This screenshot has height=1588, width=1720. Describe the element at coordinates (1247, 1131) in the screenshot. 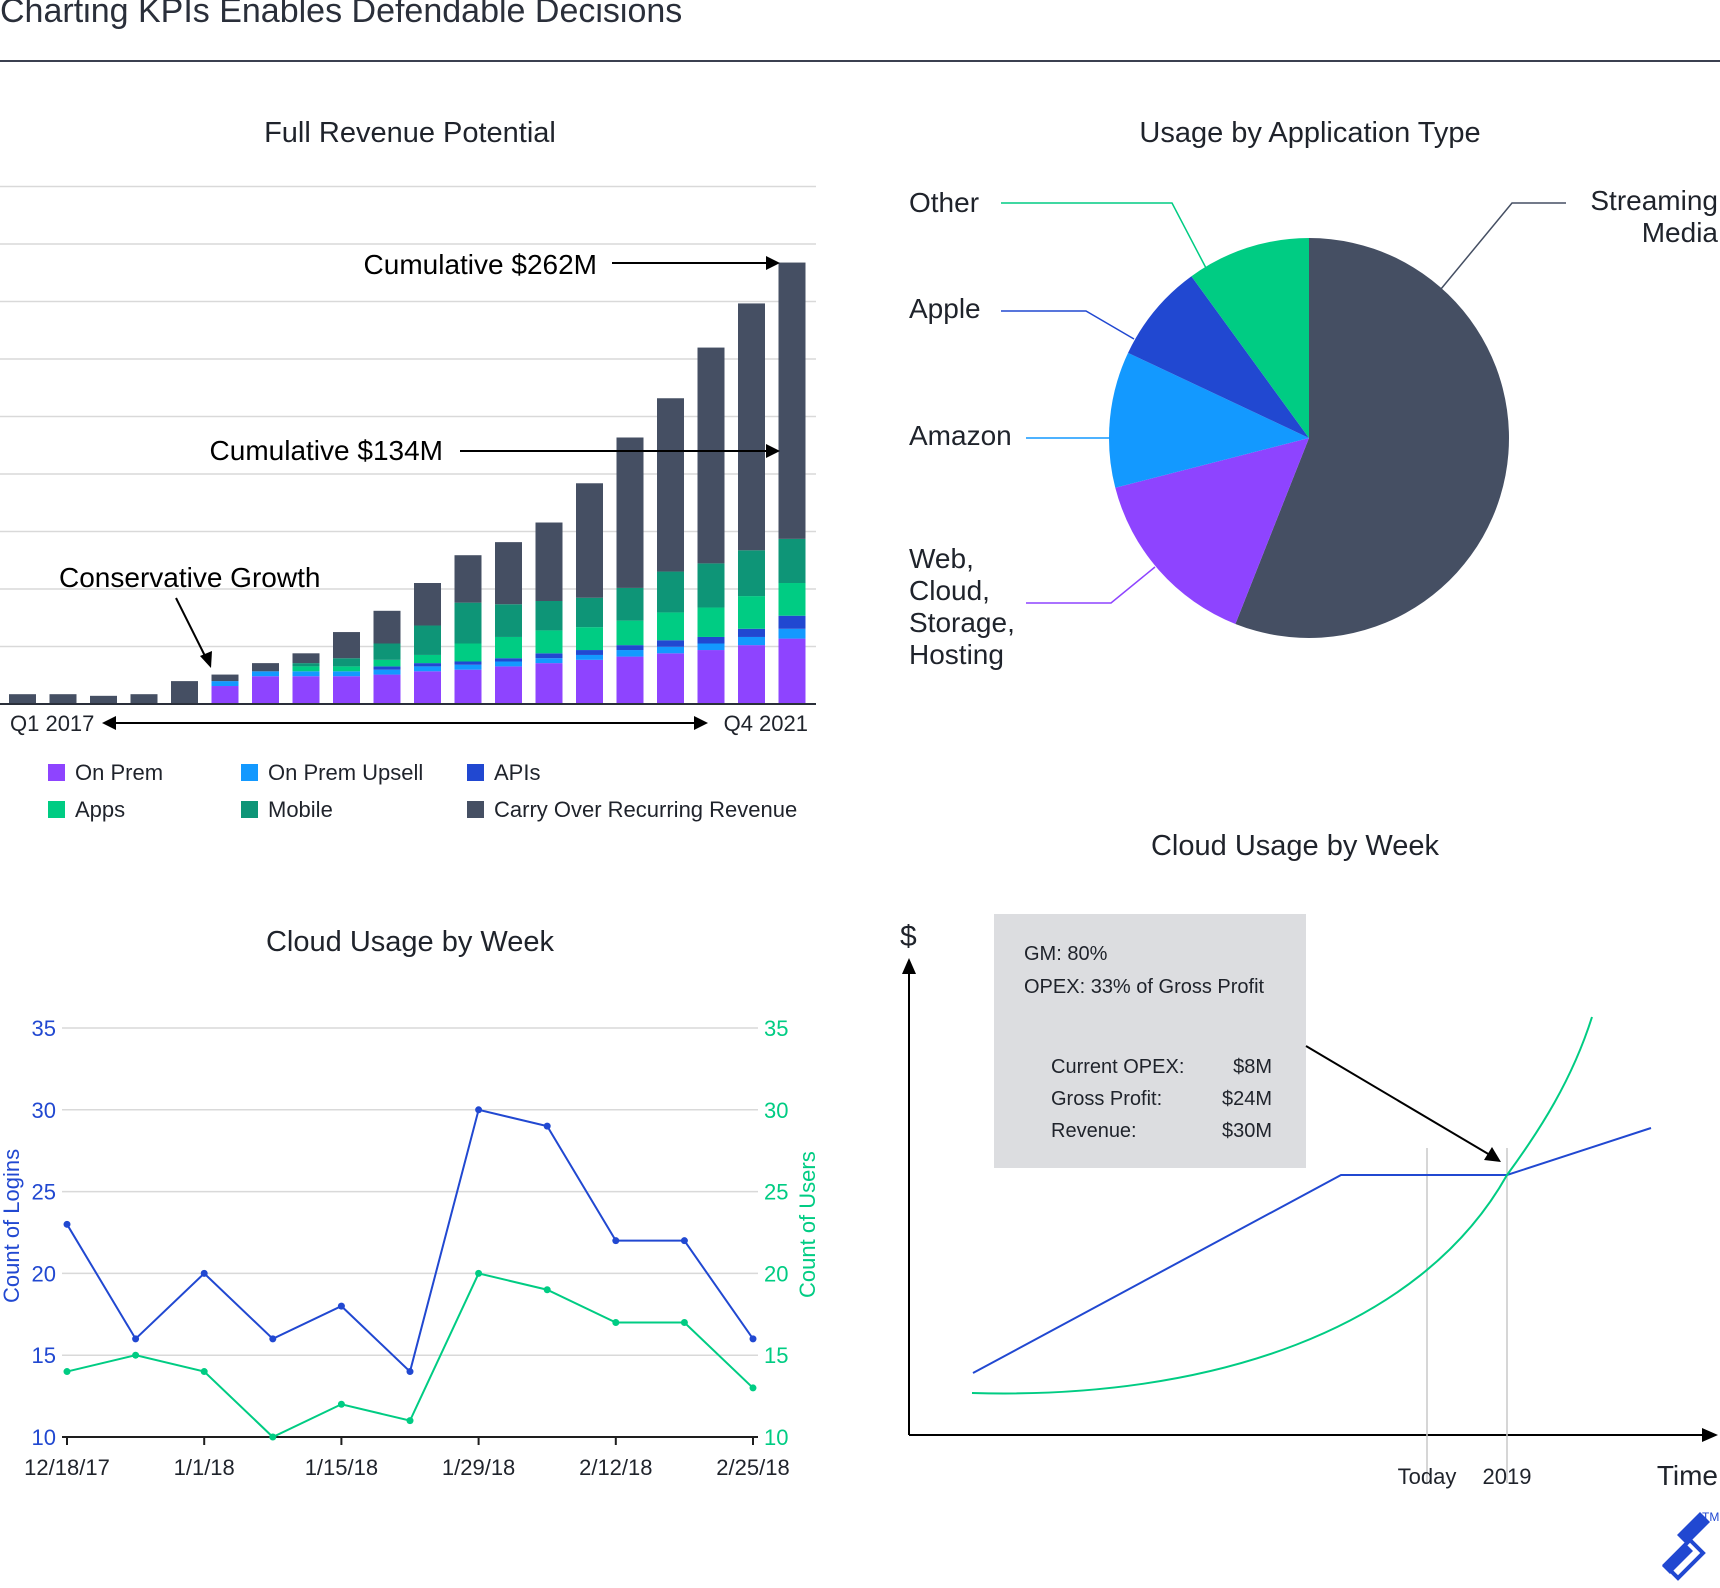

I see `callout-row-3-value: $30M` at that location.